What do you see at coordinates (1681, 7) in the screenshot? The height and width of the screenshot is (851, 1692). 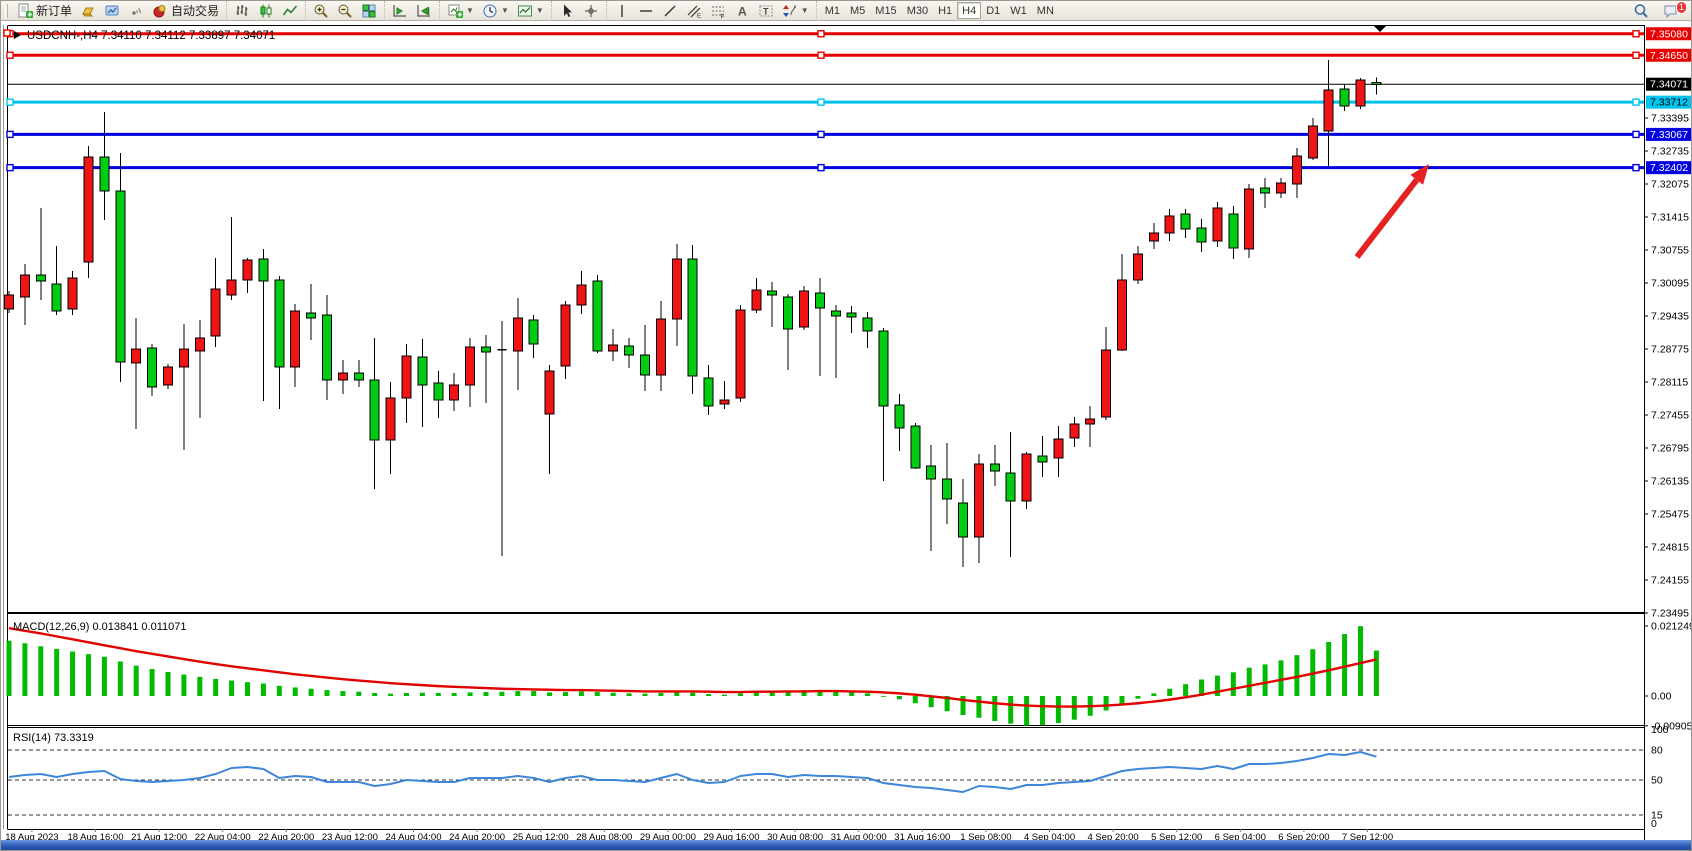 I see `notification-badge: 1` at bounding box center [1681, 7].